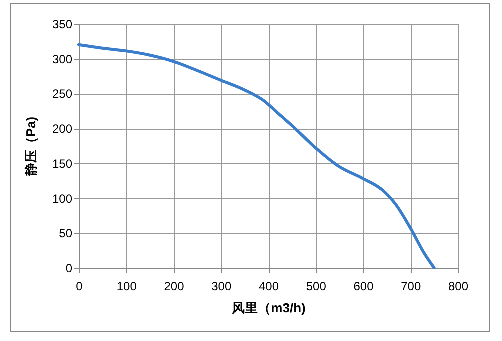 Image resolution: width=502 pixels, height=341 pixels. I want to click on x-tick-label: 200, so click(174, 287).